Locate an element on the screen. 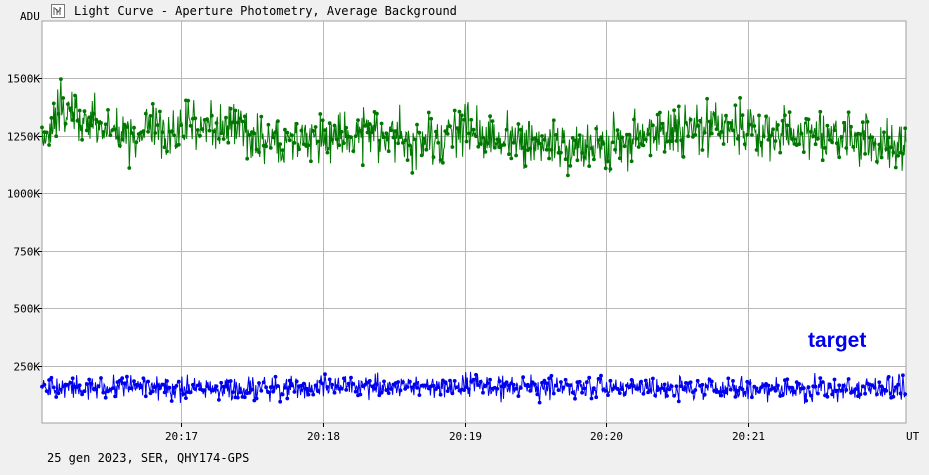  y-tick-label: 1000K is located at coordinates (23, 194).